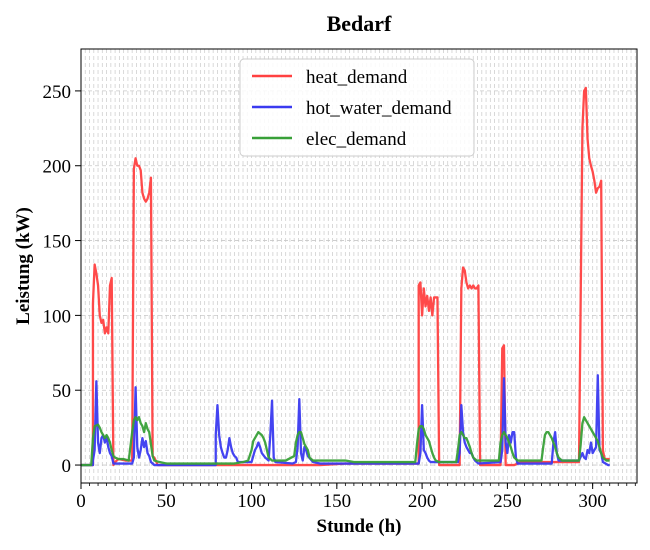 The height and width of the screenshot is (550, 650). What do you see at coordinates (337, 501) in the screenshot?
I see `x-tick-label: 150` at bounding box center [337, 501].